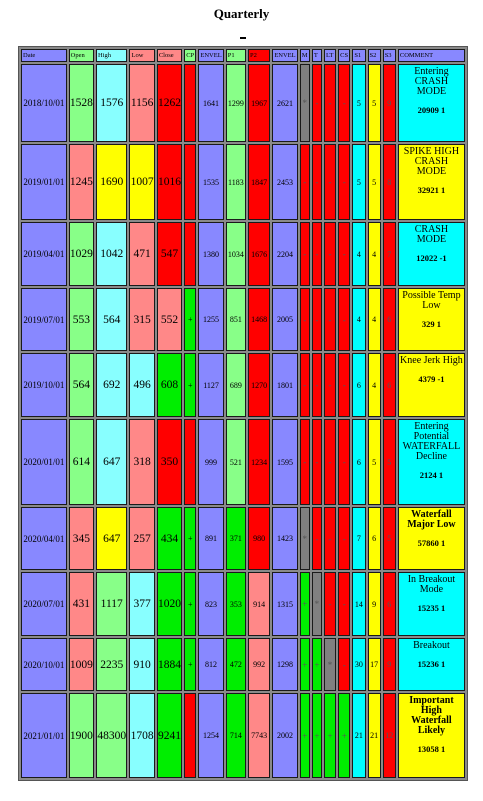 The width and height of the screenshot is (483, 801). What do you see at coordinates (431, 103) in the screenshot?
I see `cell-comment: Entering CRASH MODE 20909 1` at bounding box center [431, 103].